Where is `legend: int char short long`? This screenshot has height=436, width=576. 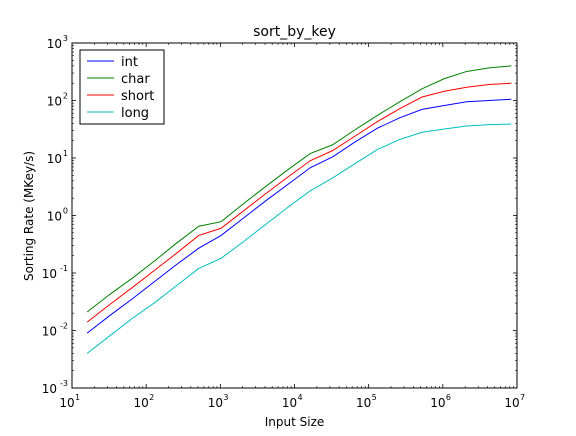
legend: int char short long is located at coordinates (122, 87).